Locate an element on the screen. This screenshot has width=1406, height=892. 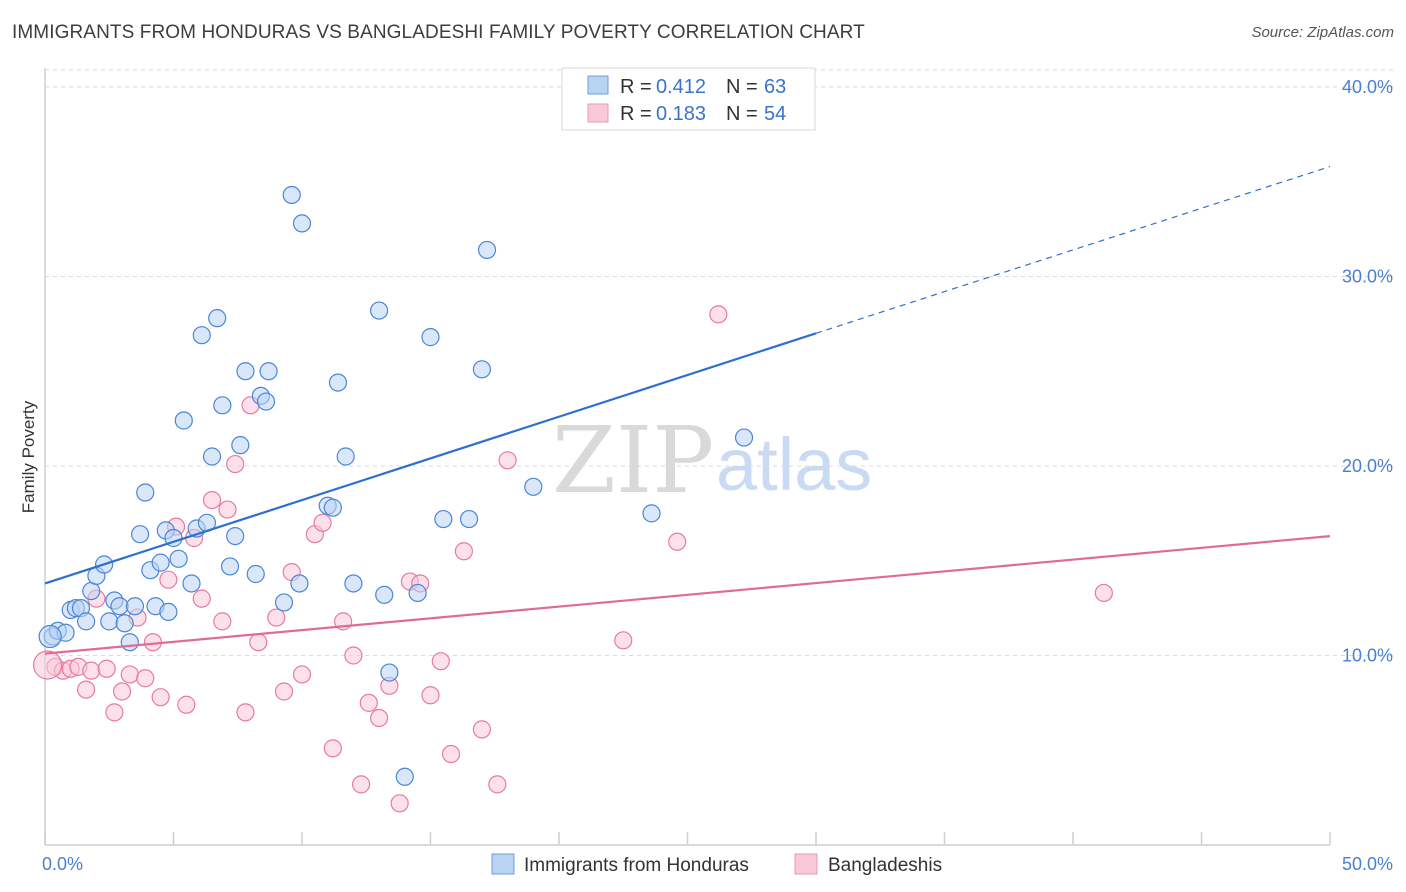
honduras-point-edge is located at coordinates (50, 636).